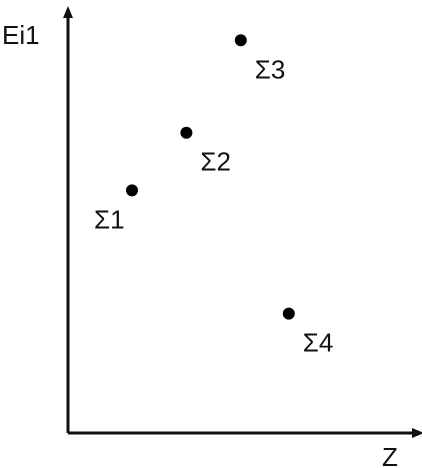 The height and width of the screenshot is (468, 422). What do you see at coordinates (270, 69) in the screenshot?
I see `data-point-label-3: Σ3` at bounding box center [270, 69].